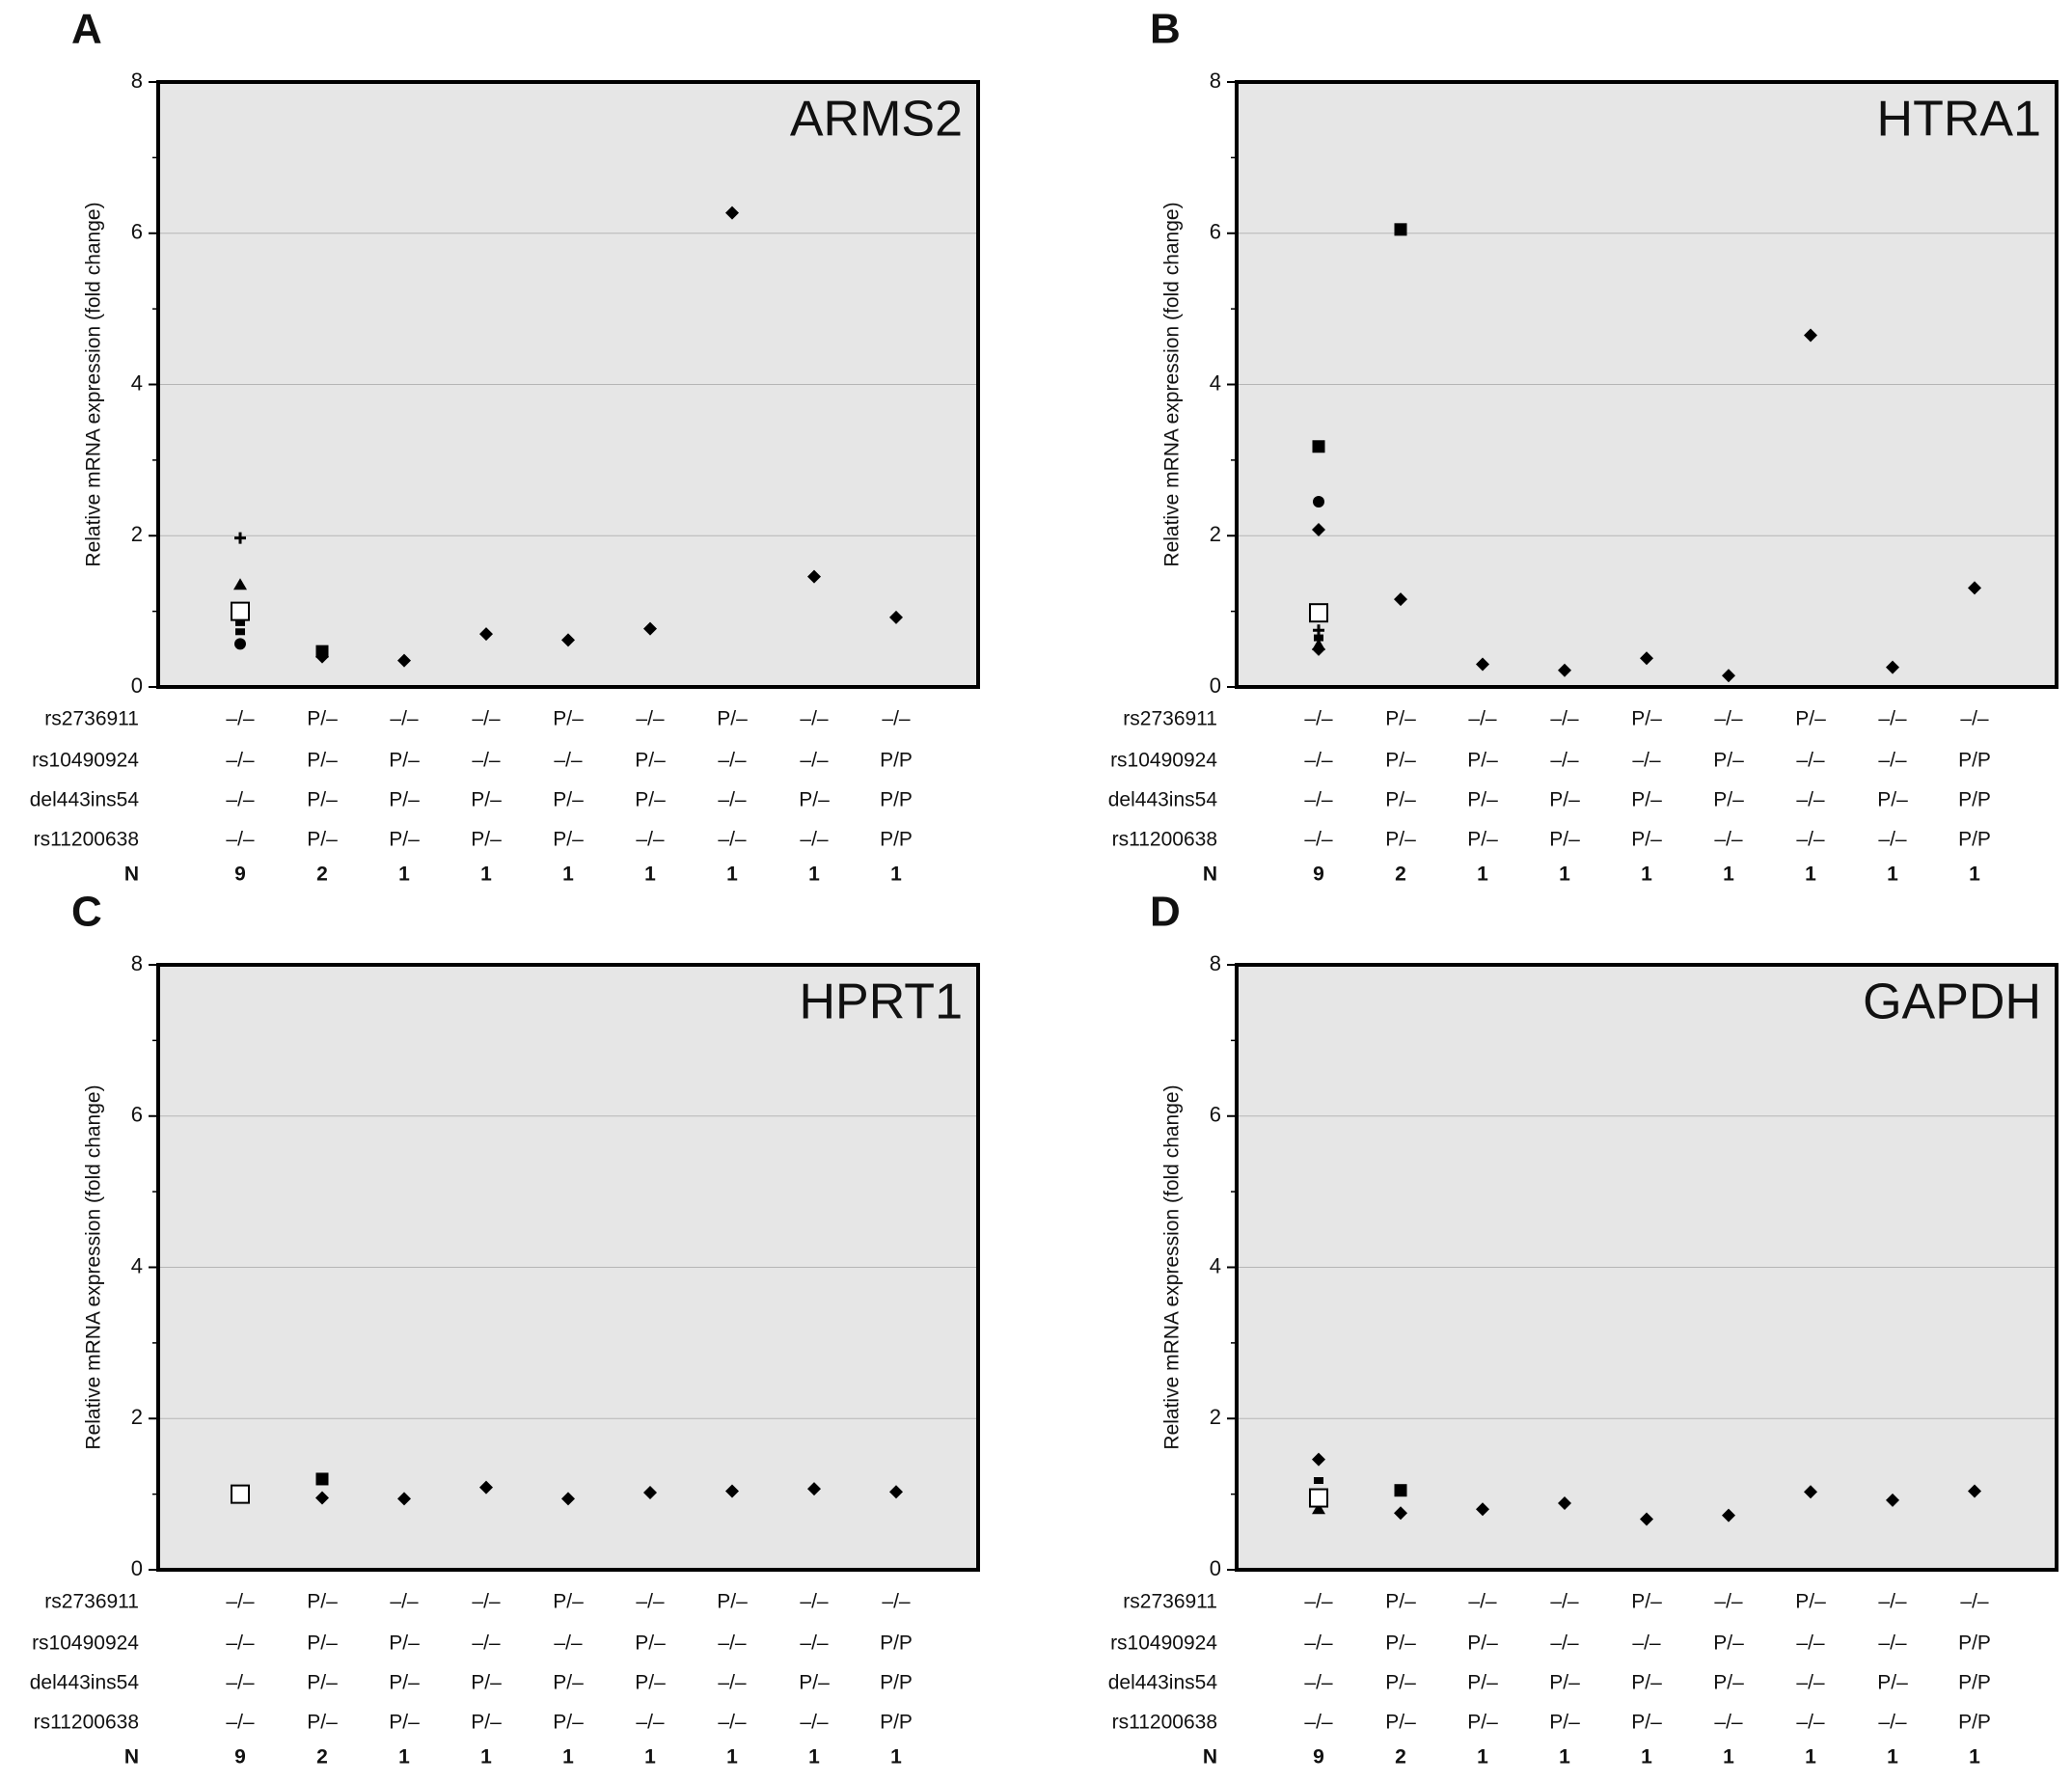  I want to click on panel-title: HPRT1, so click(881, 1002).